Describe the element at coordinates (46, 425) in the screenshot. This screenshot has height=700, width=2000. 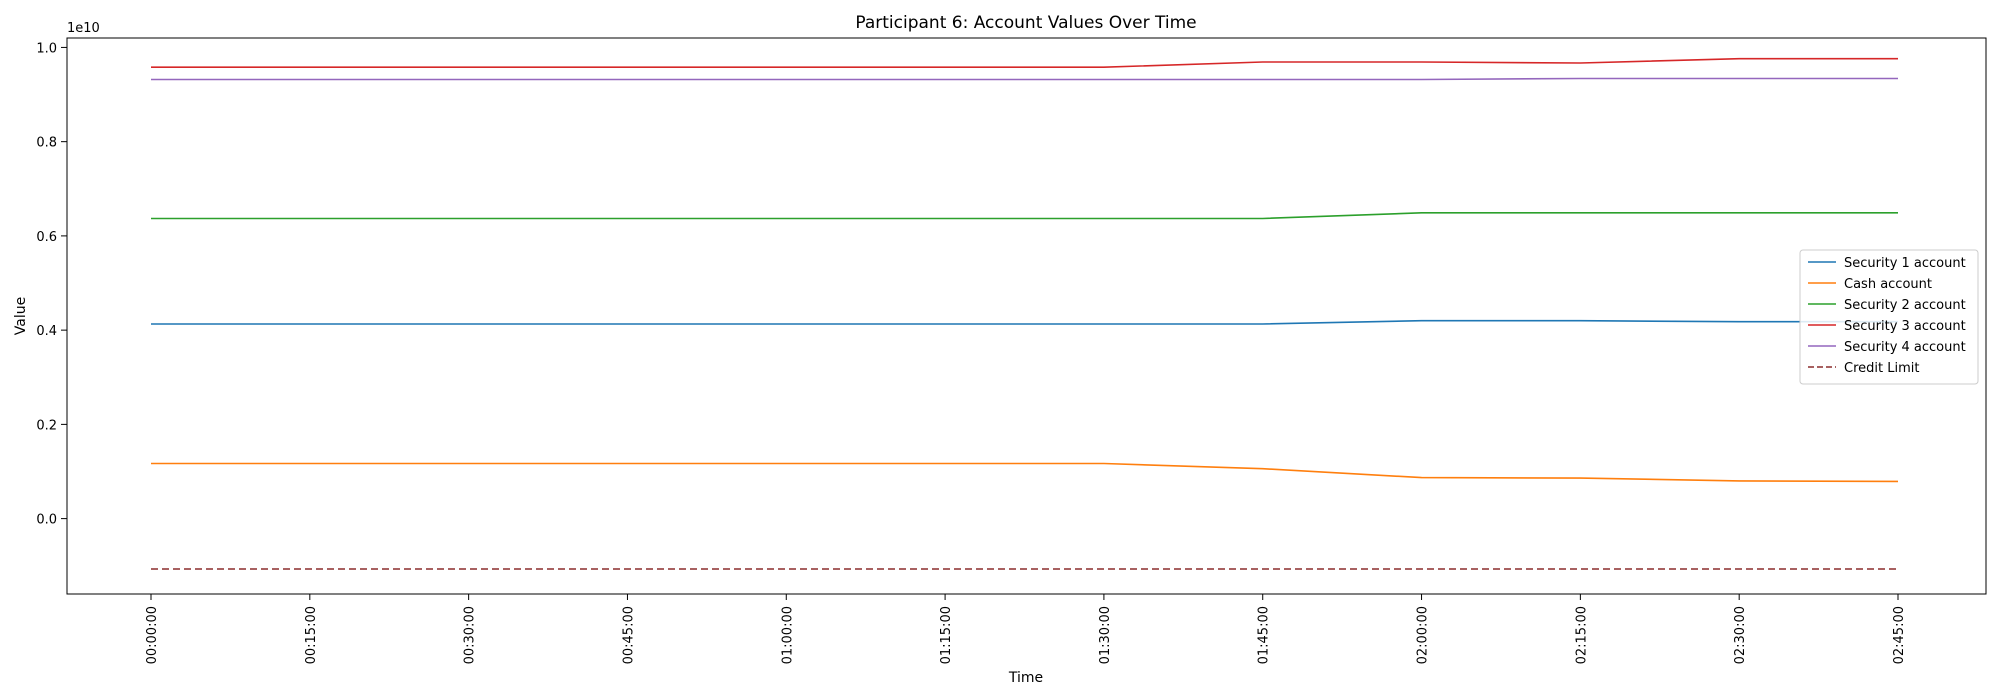
I see `y-tick-label: 0.2` at that location.